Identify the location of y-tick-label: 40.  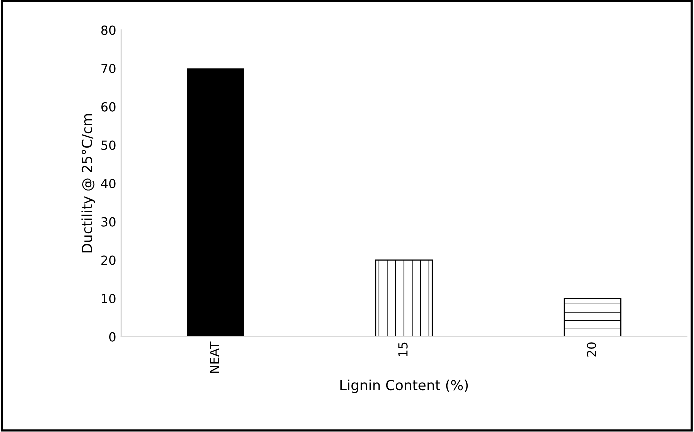
(108, 184).